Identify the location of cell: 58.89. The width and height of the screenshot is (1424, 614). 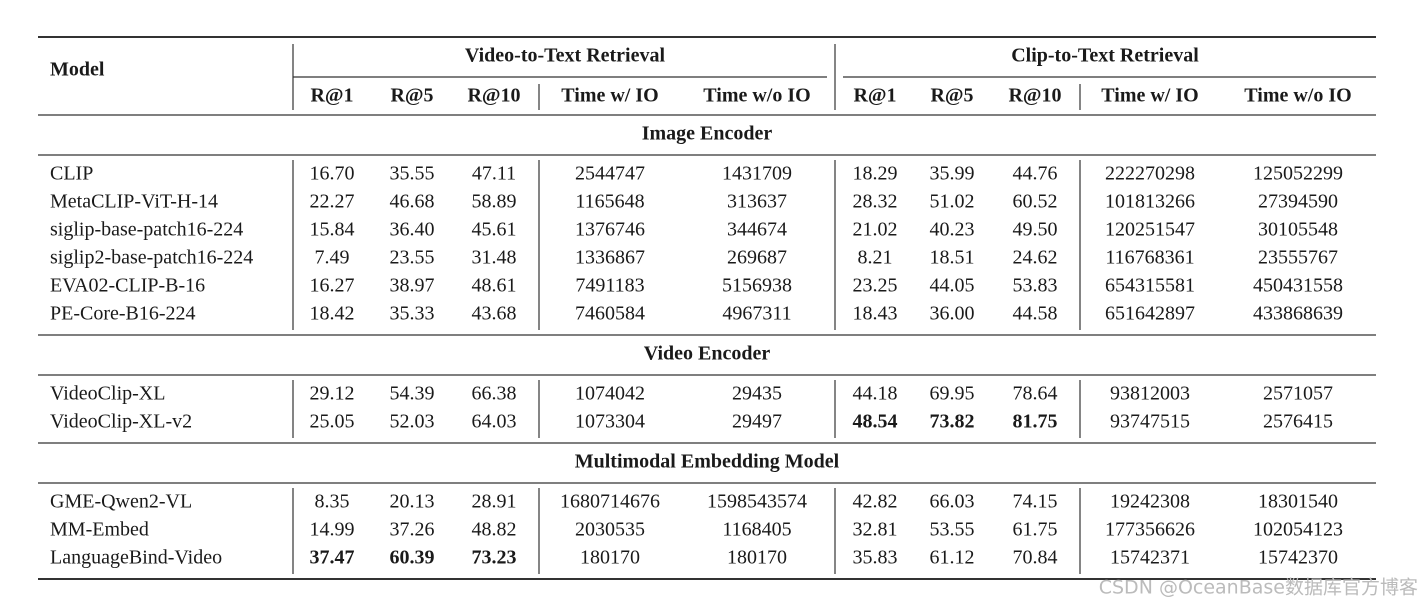
(494, 202).